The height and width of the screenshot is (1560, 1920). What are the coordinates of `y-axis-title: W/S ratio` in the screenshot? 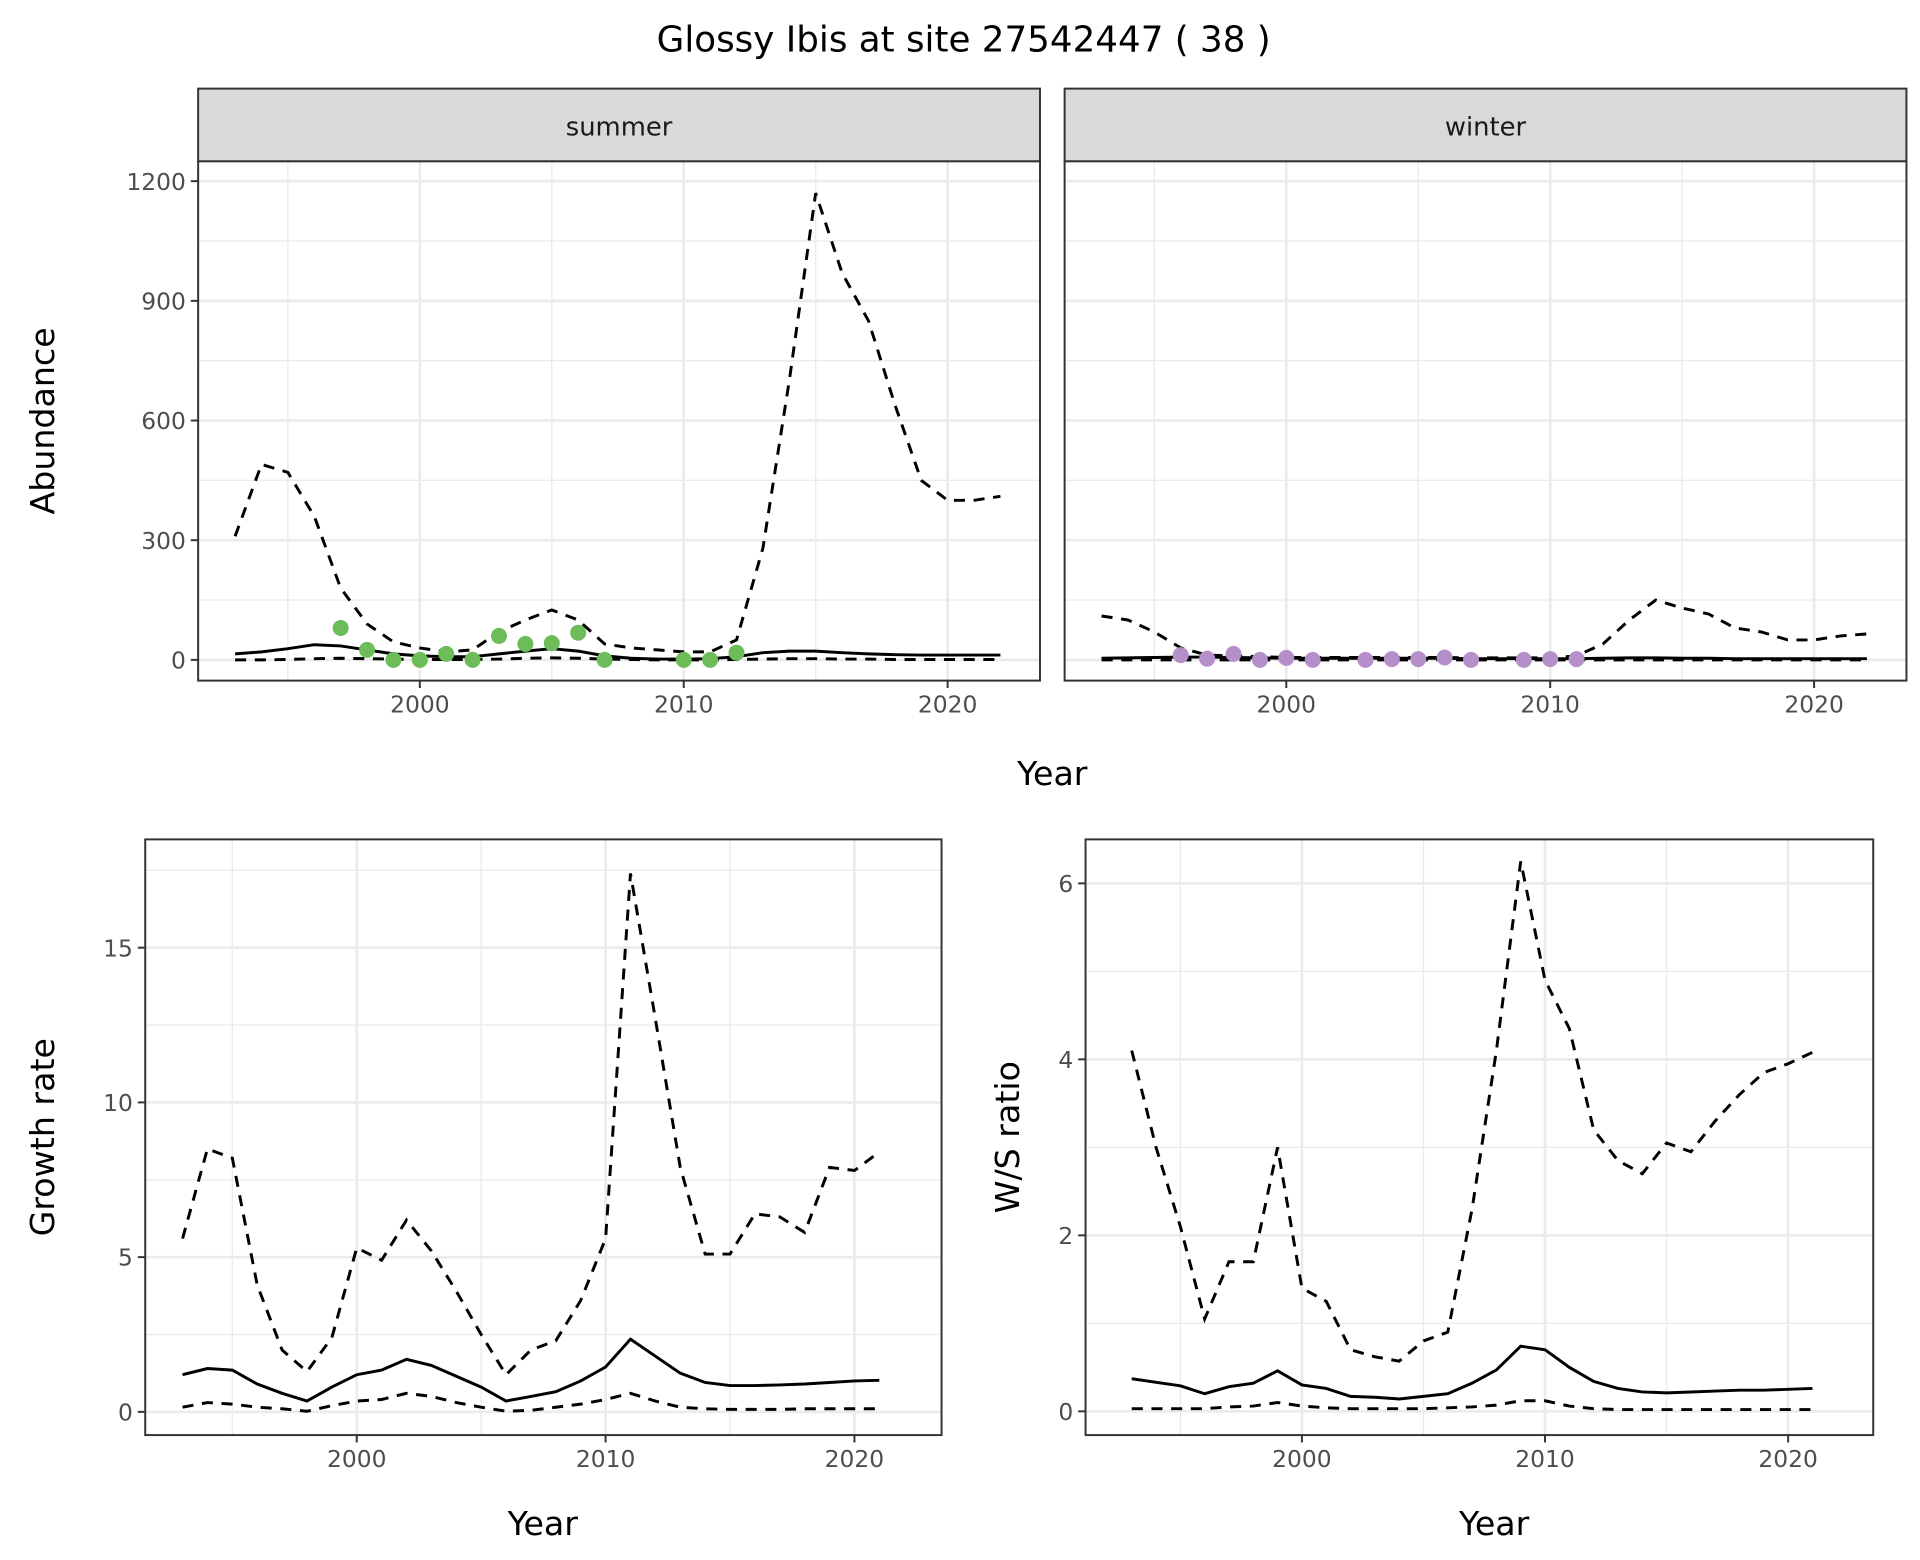 It's located at (1007, 1137).